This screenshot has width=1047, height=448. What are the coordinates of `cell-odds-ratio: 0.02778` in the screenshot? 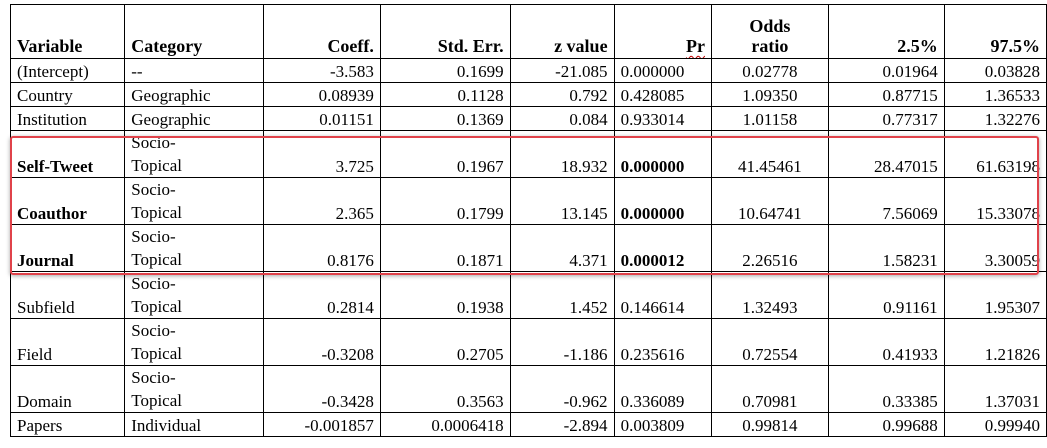 It's located at (769, 70).